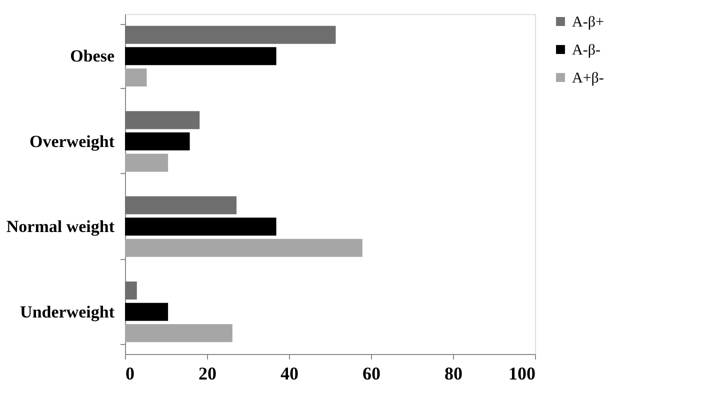  What do you see at coordinates (586, 50) in the screenshot?
I see `legend-label: A-β-` at bounding box center [586, 50].